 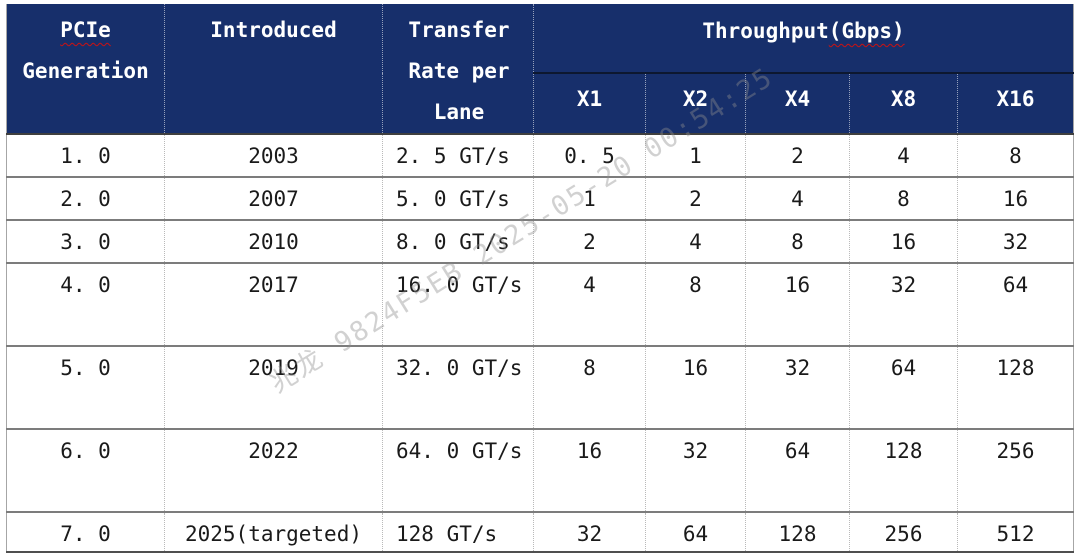 What do you see at coordinates (458, 155) in the screenshot?
I see `cell-transfer-rate: 2. 5 GT/s` at bounding box center [458, 155].